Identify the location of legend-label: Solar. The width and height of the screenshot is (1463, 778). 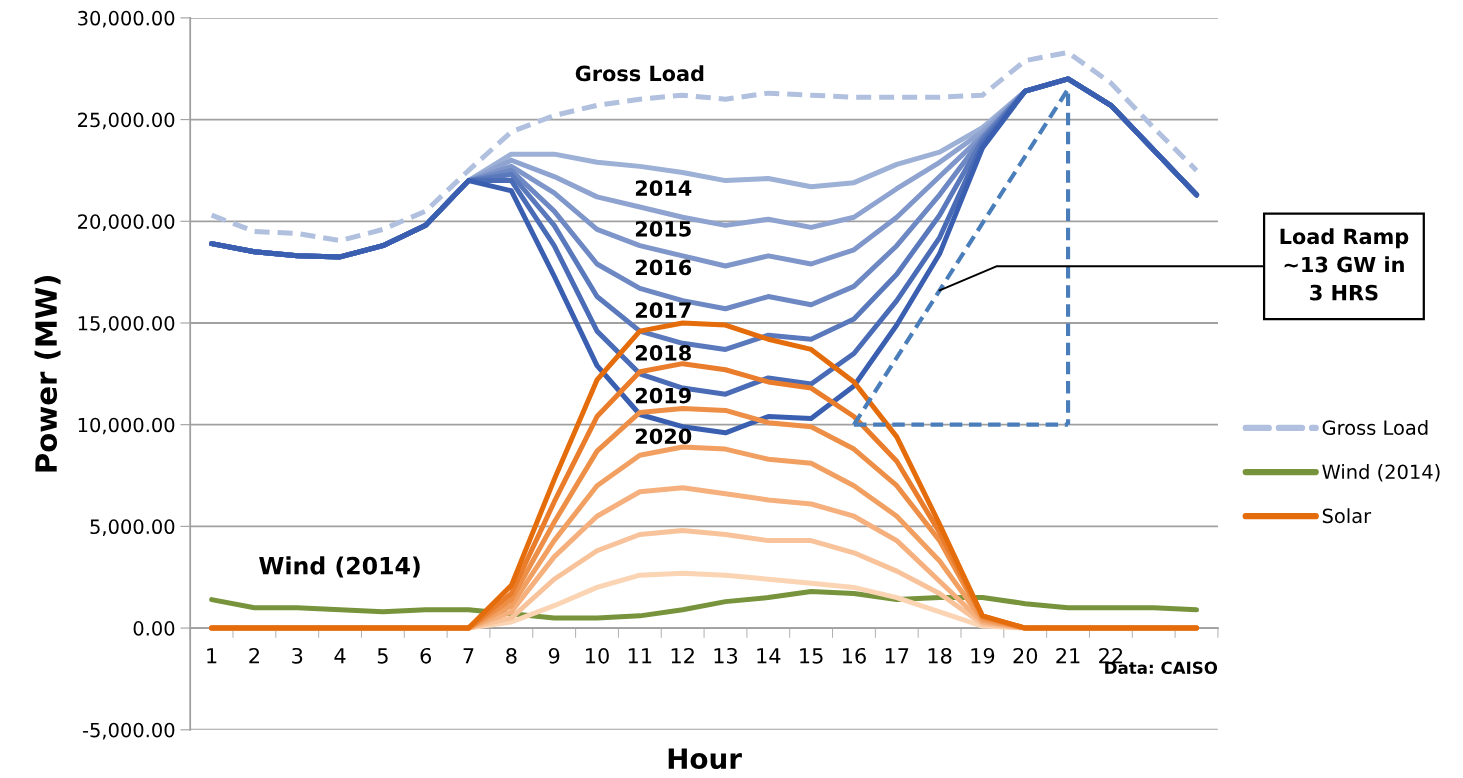
(1347, 516).